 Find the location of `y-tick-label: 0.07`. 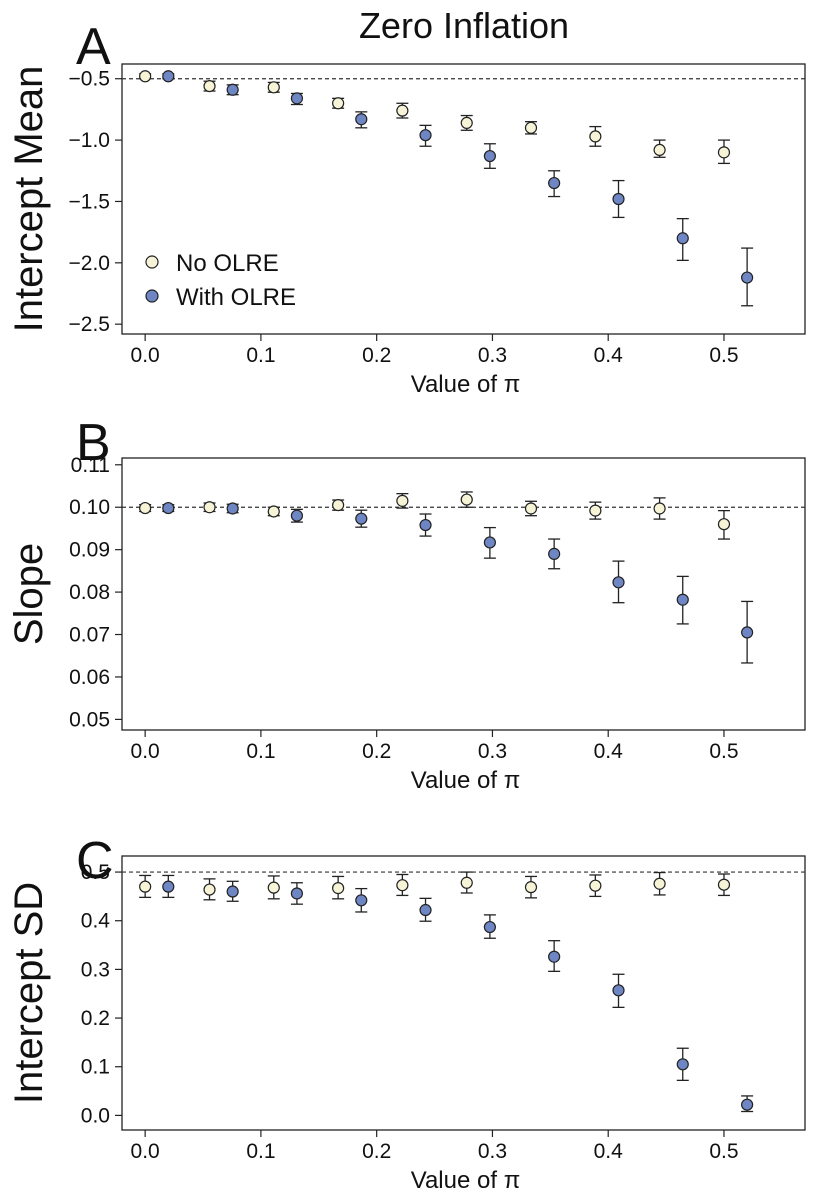

y-tick-label: 0.07 is located at coordinates (89, 635).